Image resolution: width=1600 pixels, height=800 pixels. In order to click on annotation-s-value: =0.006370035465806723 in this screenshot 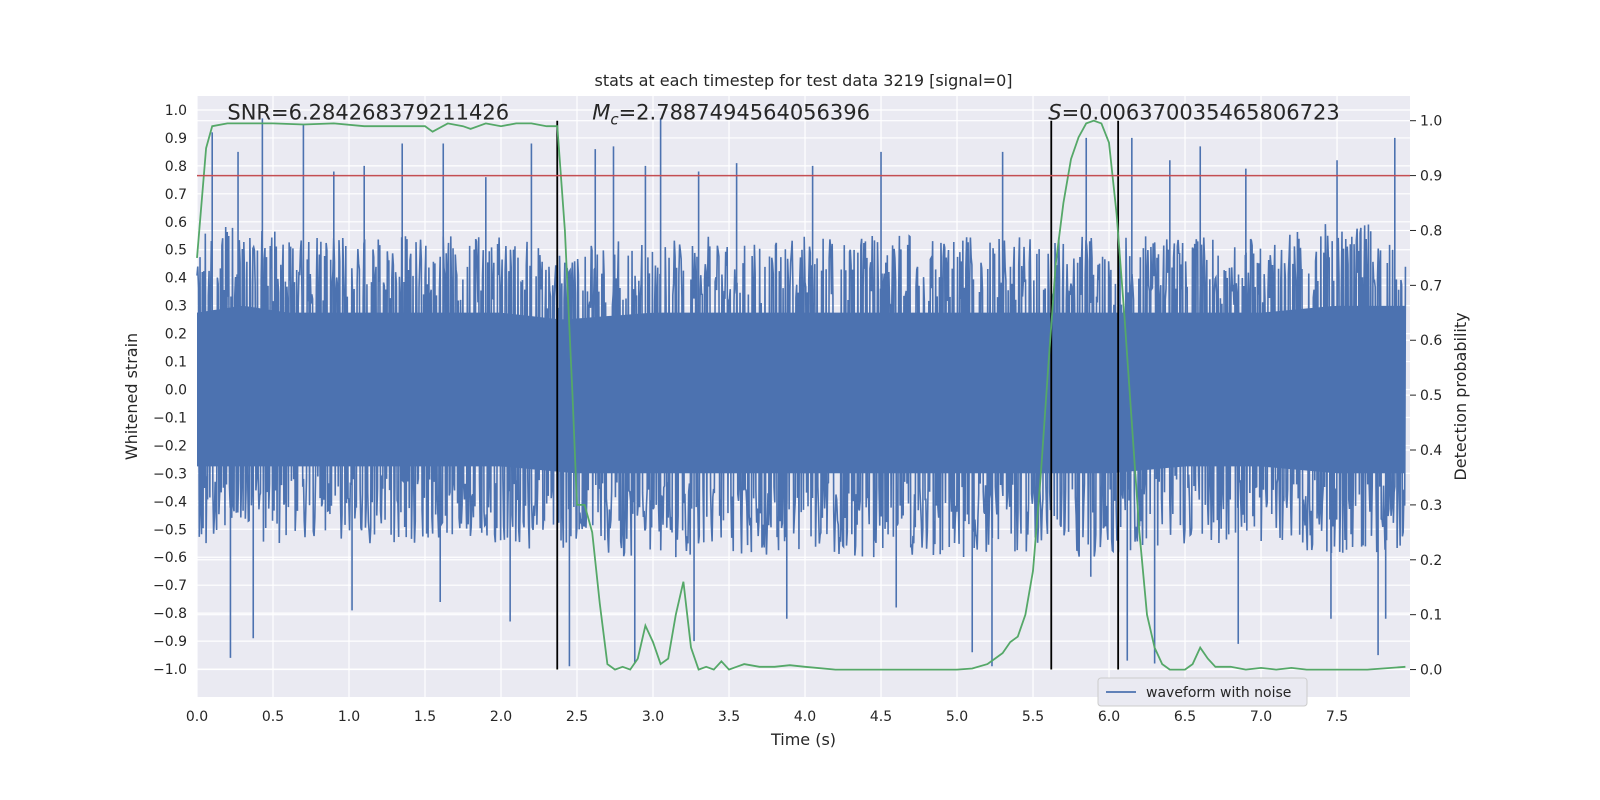, I will do `click(1201, 113)`.